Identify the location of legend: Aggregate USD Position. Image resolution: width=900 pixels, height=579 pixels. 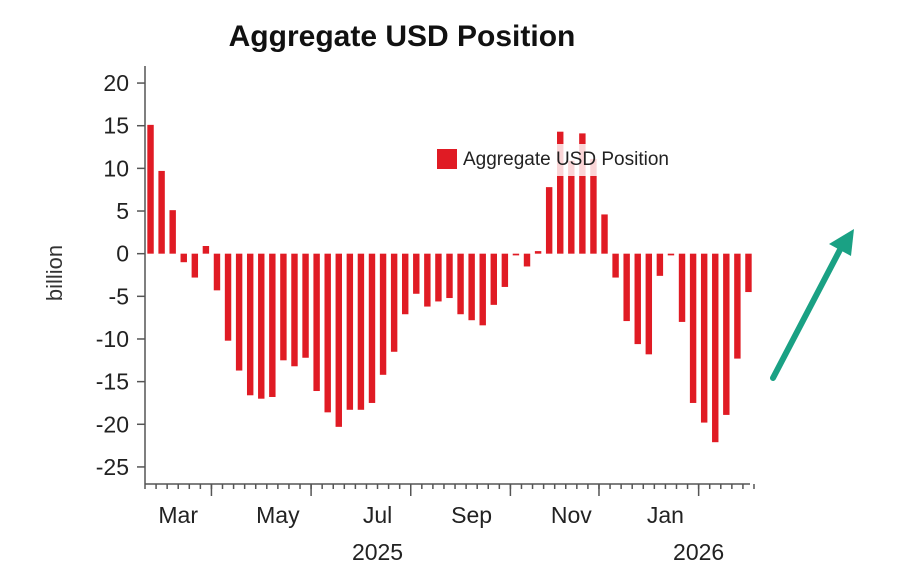
(572, 160).